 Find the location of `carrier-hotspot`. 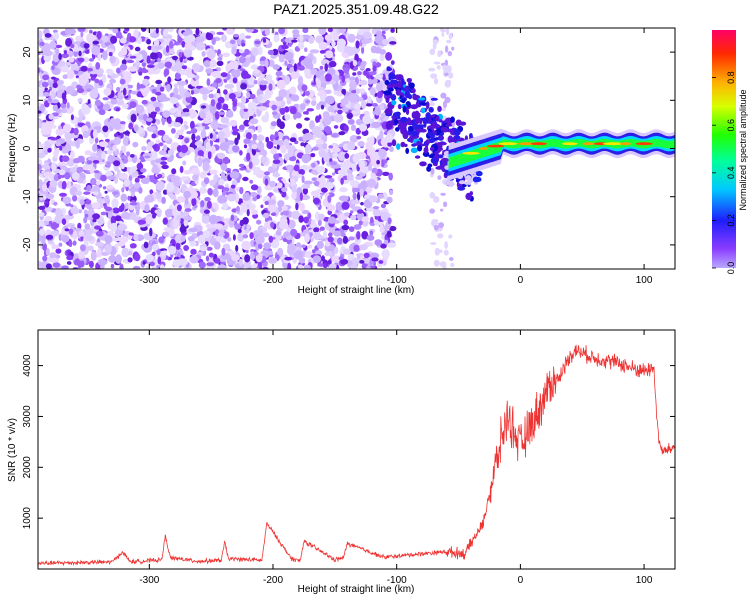

carrier-hotspot is located at coordinates (588, 144).